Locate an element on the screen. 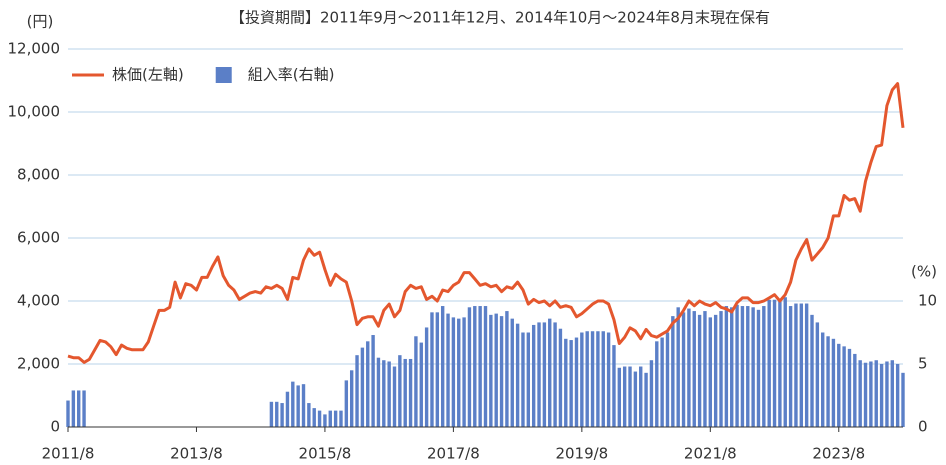  y-unit: (円) is located at coordinates (40, 22).